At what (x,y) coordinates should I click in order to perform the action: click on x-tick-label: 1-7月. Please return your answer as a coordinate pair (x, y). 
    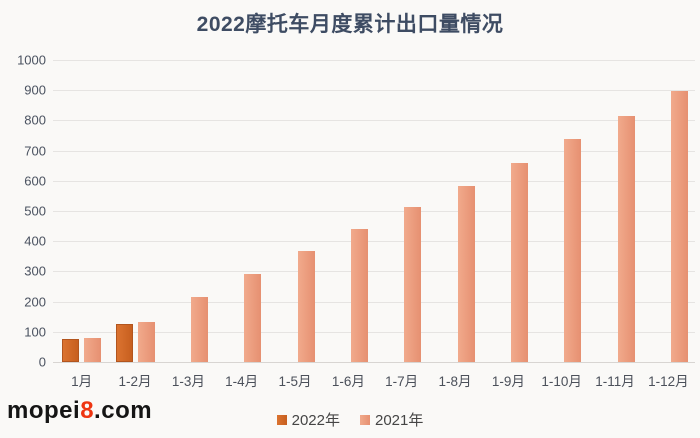
    Looking at the image, I should click on (402, 381).